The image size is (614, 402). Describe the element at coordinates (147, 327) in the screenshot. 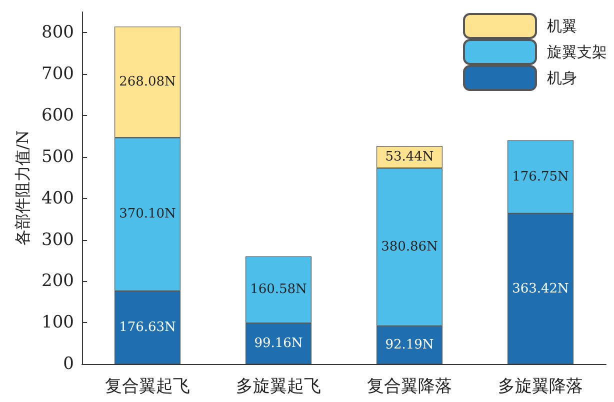

I see `data-label: 176.63N` at that location.